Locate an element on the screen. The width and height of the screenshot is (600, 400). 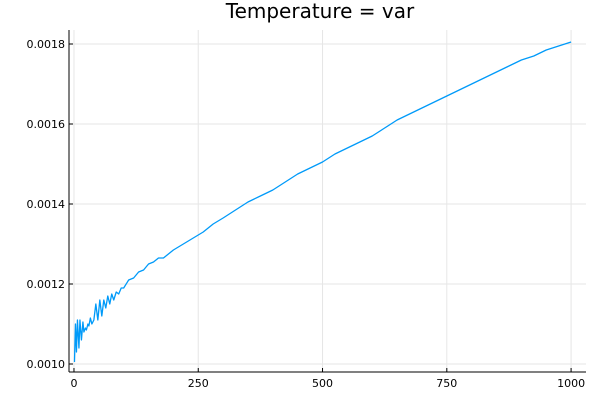
y-tick-label: 0.0012 is located at coordinates (46, 284).